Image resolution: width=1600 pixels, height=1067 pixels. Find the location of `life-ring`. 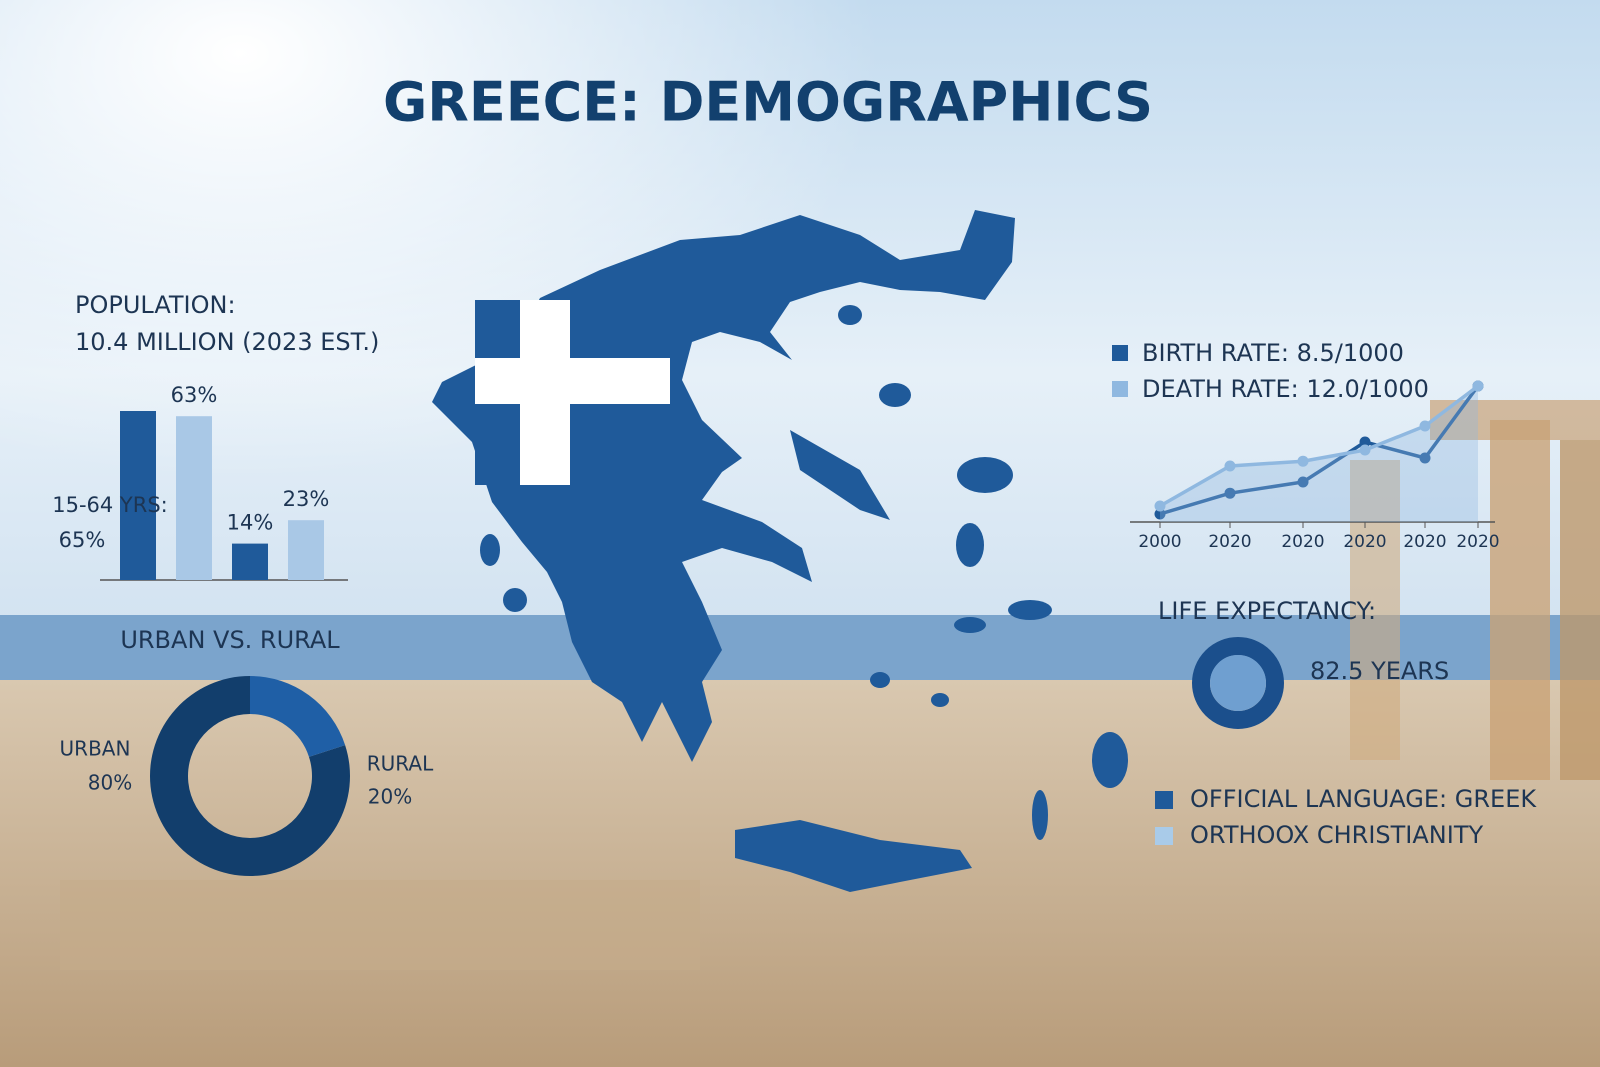

life-ring is located at coordinates (1238, 683).